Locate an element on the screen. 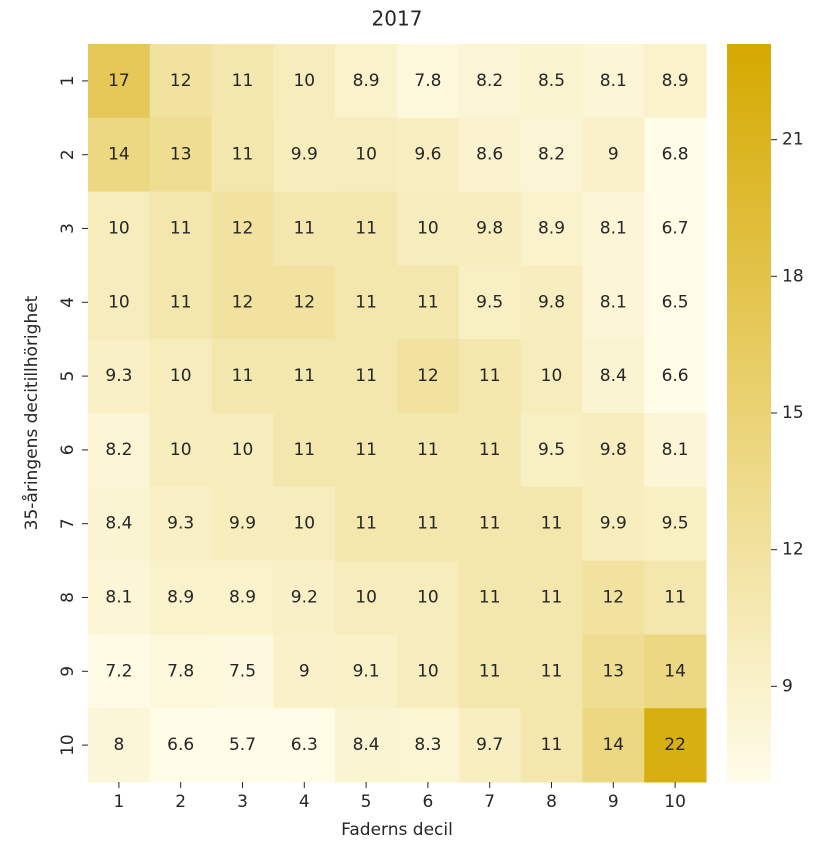 This screenshot has width=813, height=842. colorbar-tick-label: 12 is located at coordinates (793, 550).